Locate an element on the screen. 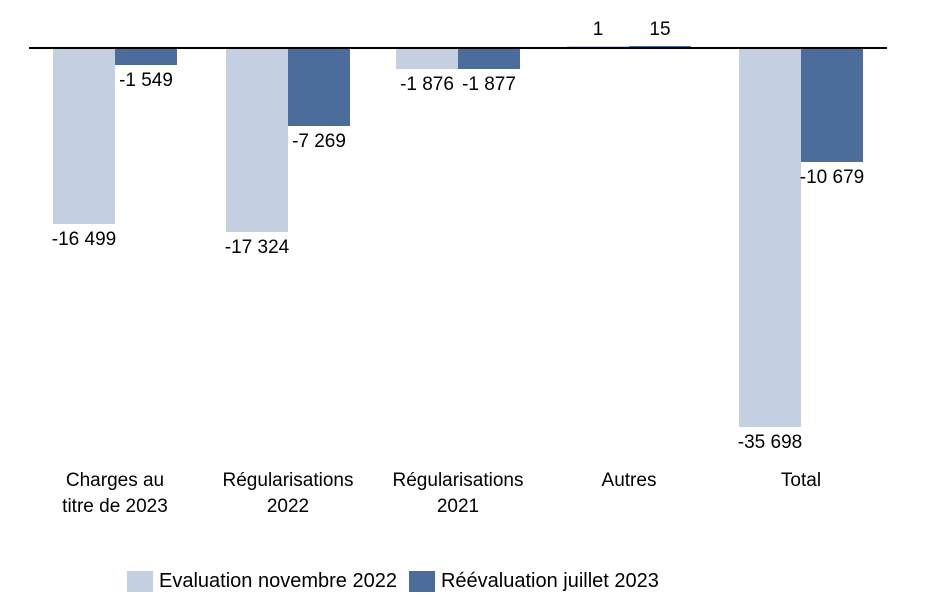 This screenshot has width=933, height=609. x-axis-zero-line is located at coordinates (458, 48).